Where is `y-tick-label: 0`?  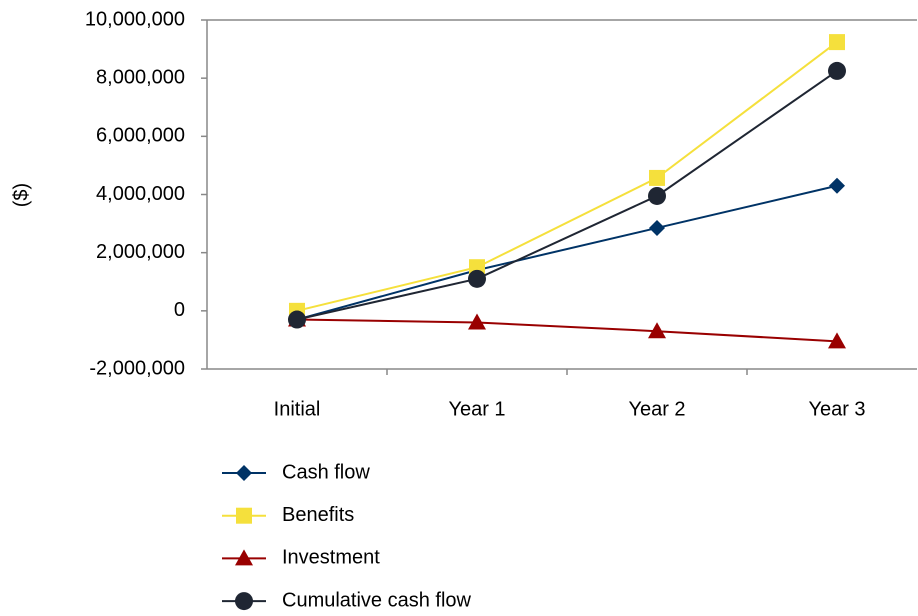
y-tick-label: 0 is located at coordinates (179, 310).